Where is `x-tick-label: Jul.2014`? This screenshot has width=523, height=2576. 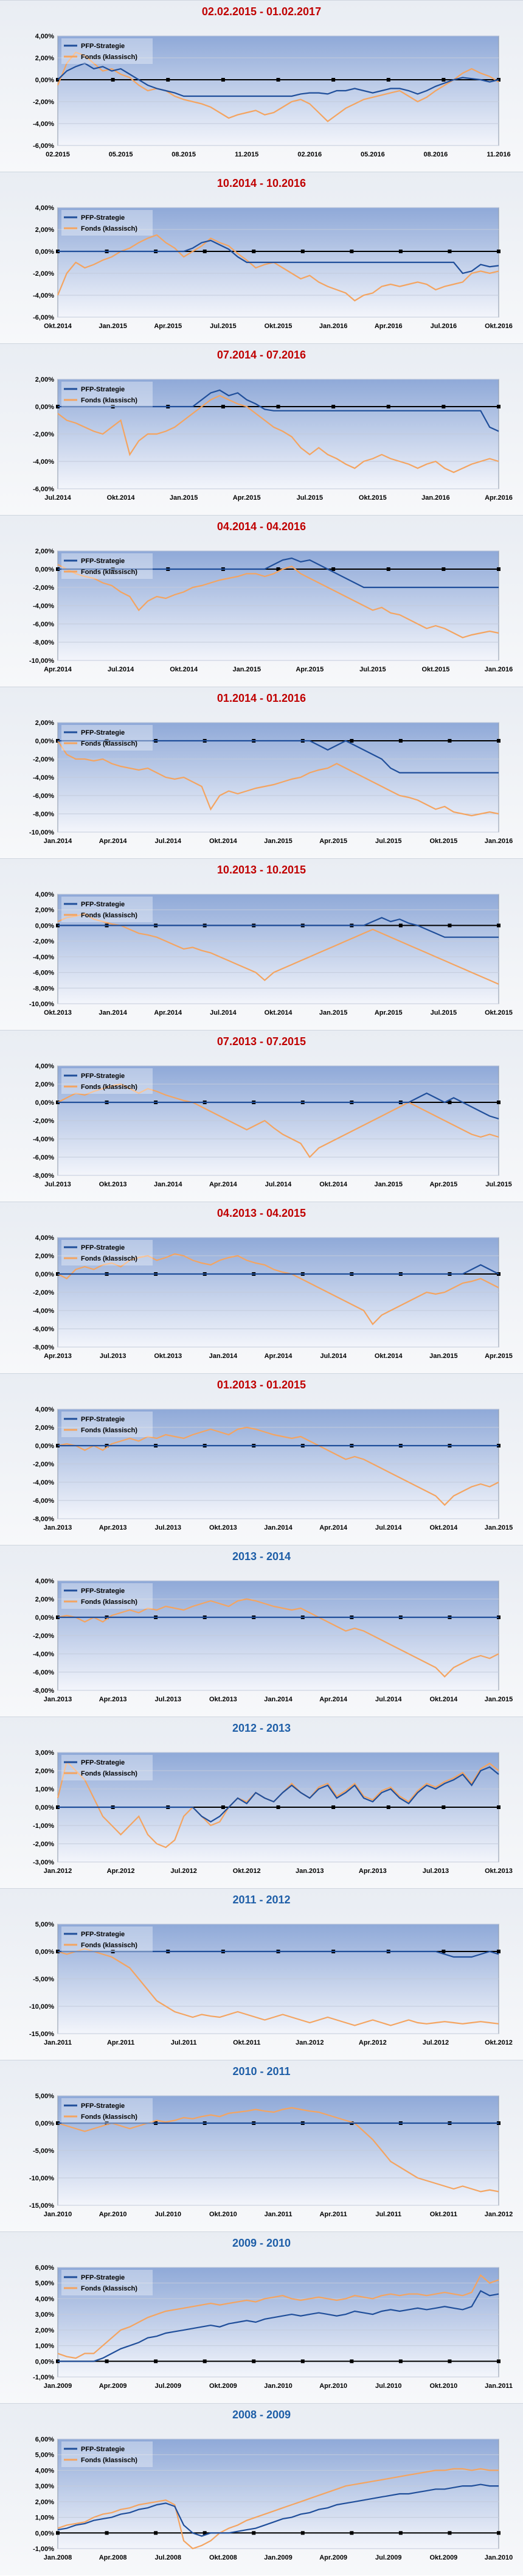
x-tick-label: Jul.2014 is located at coordinates (389, 1699).